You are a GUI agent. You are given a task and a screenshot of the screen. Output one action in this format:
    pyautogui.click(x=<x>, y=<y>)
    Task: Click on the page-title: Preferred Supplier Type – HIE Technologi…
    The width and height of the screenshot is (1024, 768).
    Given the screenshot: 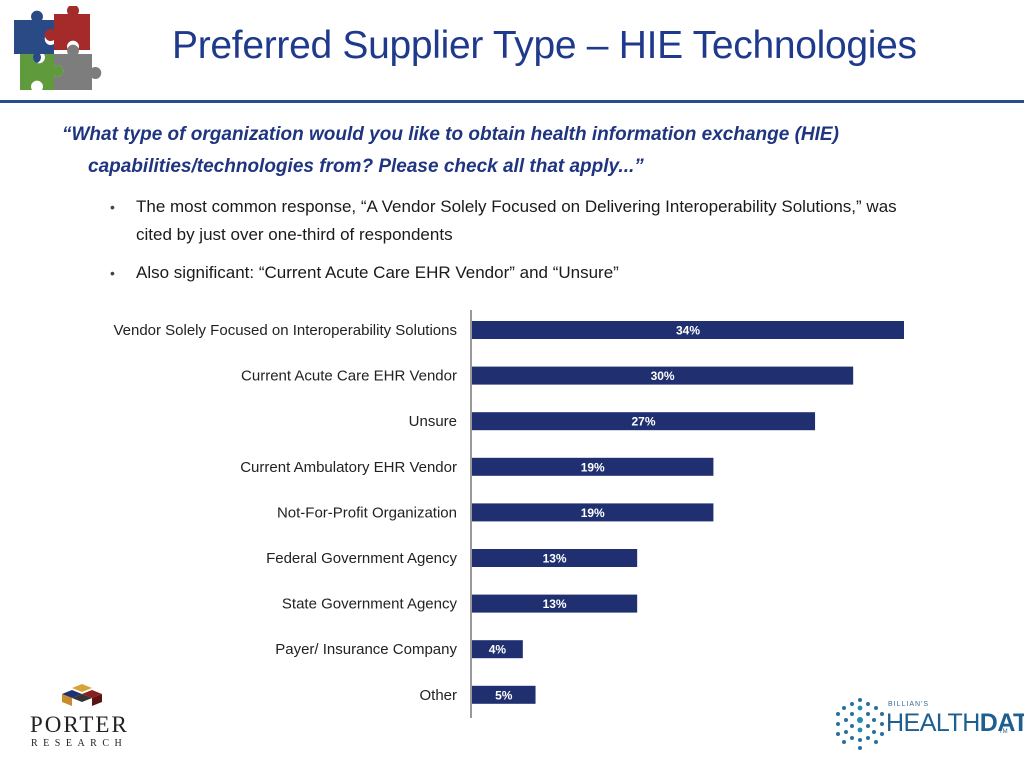 What is the action you would take?
    pyautogui.click(x=544, y=45)
    